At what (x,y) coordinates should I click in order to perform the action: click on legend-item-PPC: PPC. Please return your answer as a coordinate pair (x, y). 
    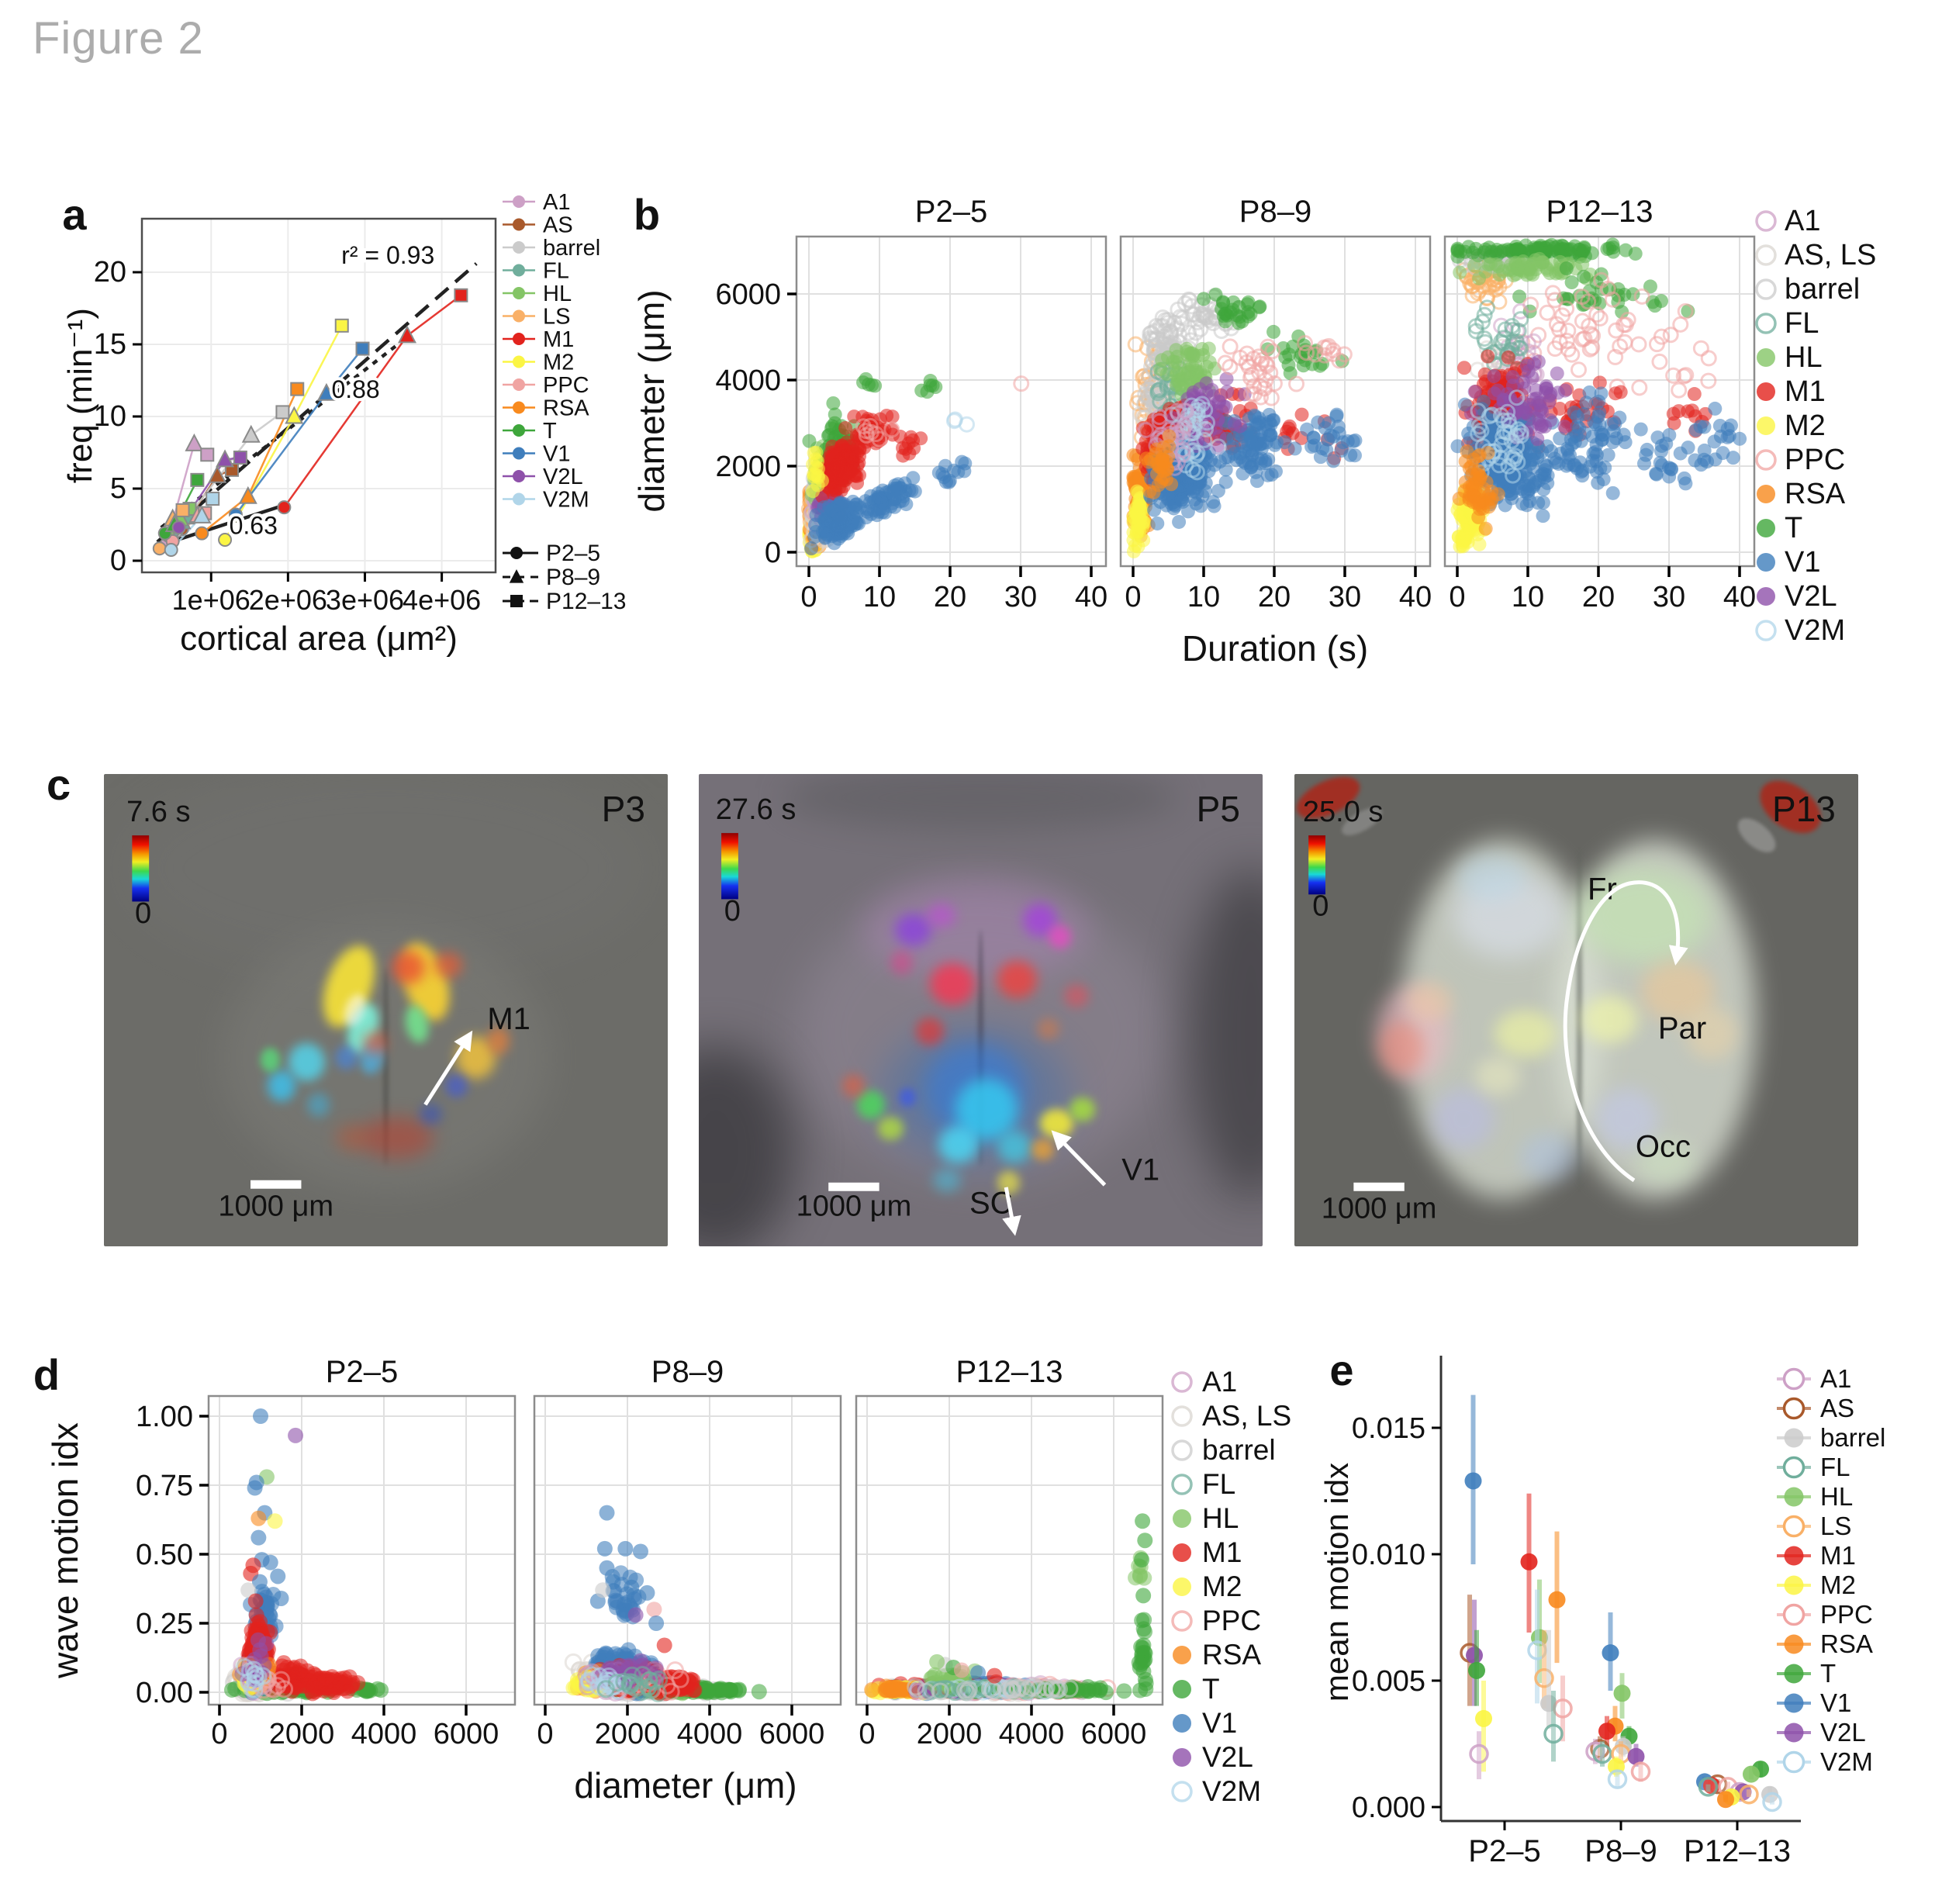
    Looking at the image, I should click on (1217, 1621).